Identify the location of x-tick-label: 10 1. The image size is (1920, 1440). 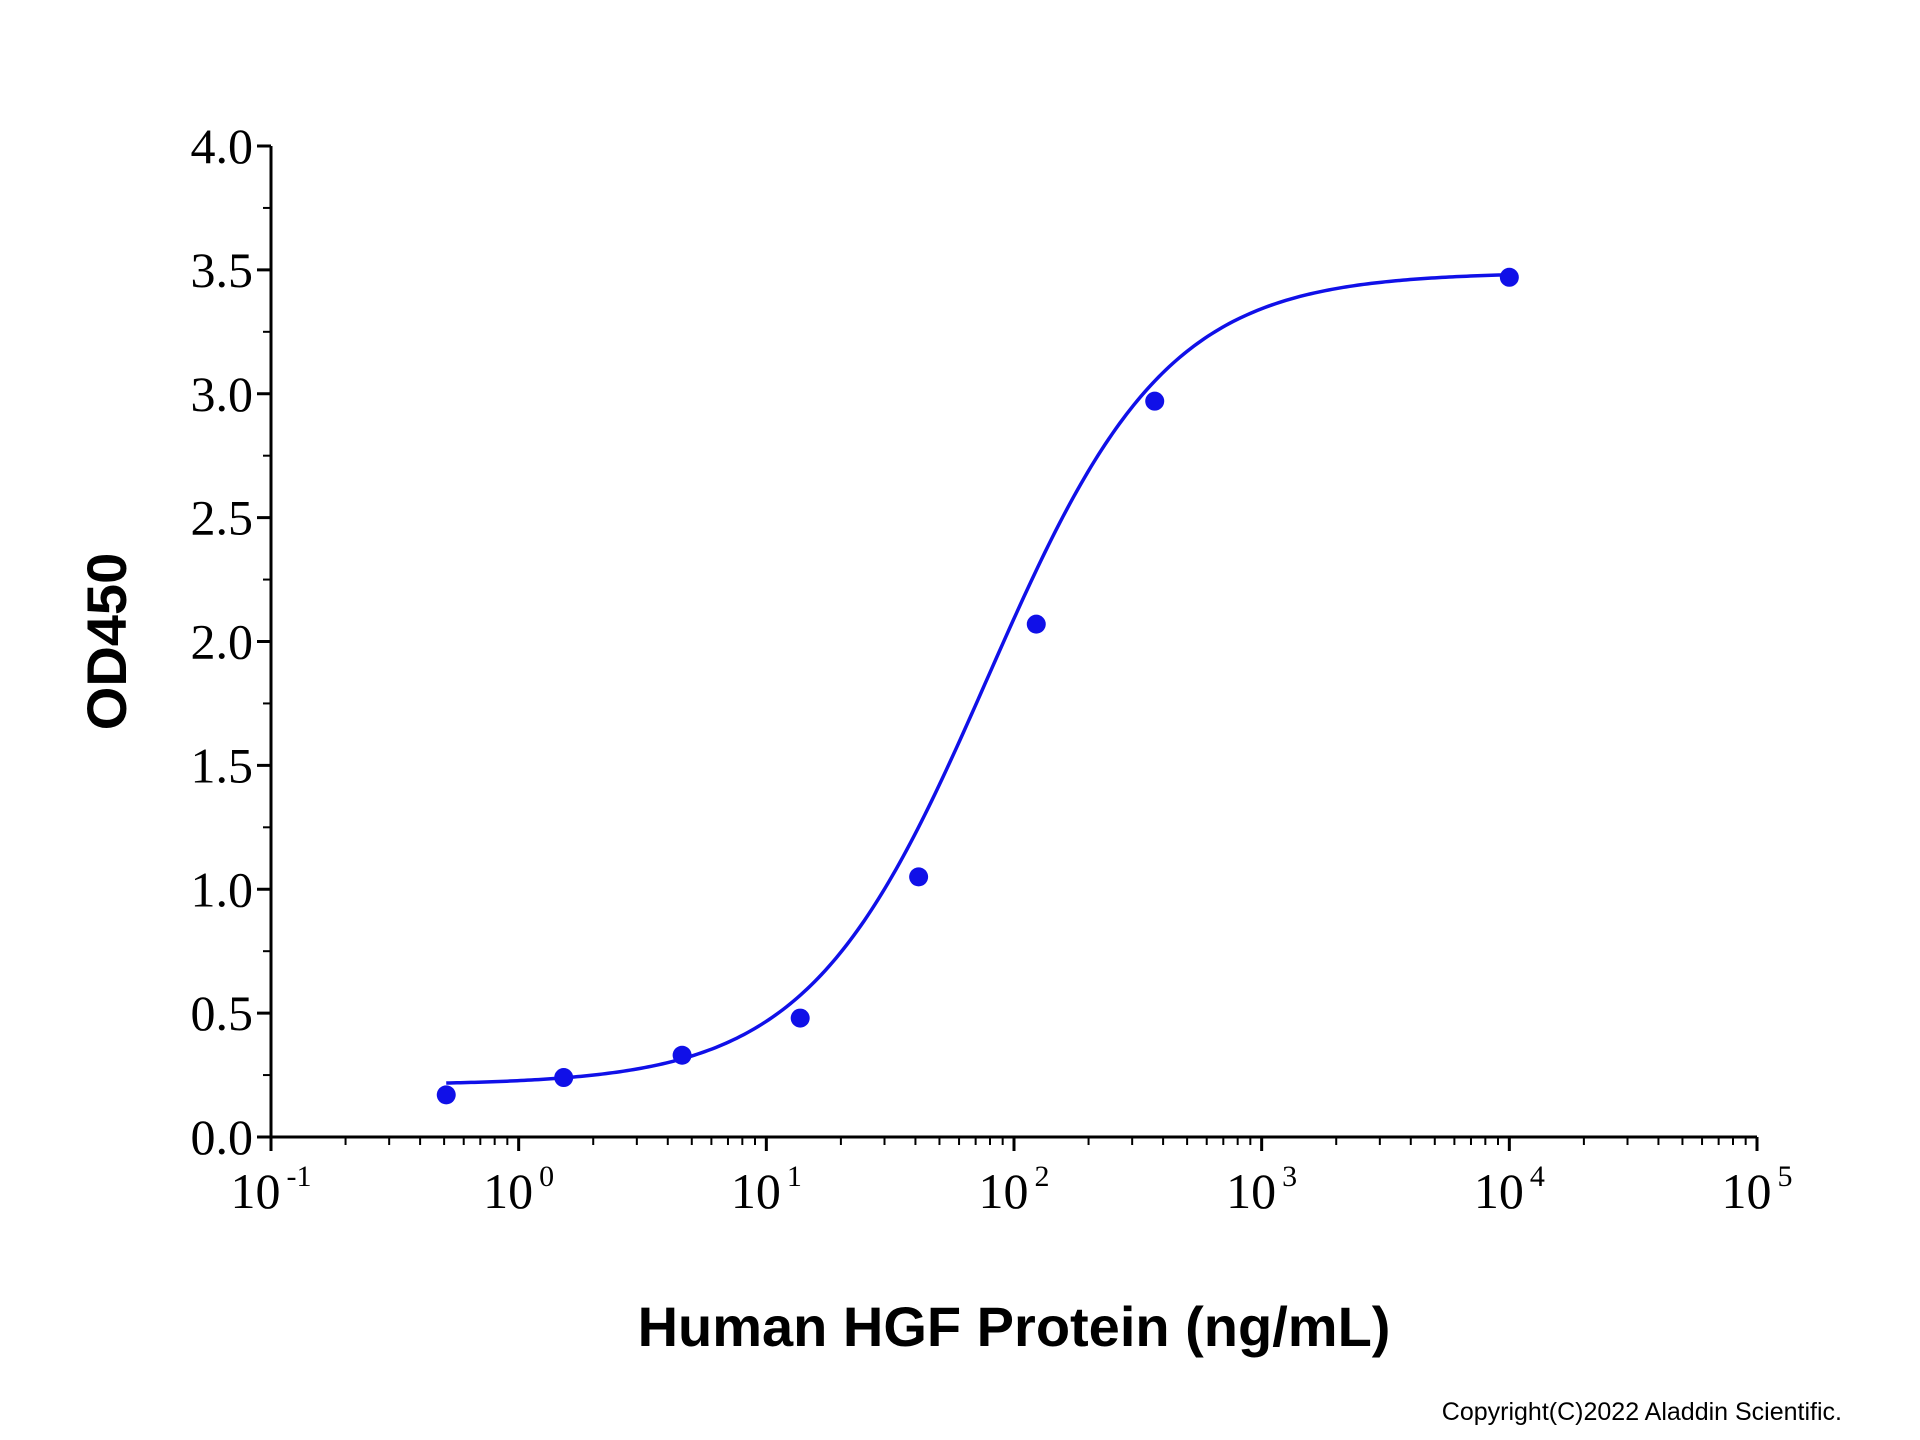
(766, 1189).